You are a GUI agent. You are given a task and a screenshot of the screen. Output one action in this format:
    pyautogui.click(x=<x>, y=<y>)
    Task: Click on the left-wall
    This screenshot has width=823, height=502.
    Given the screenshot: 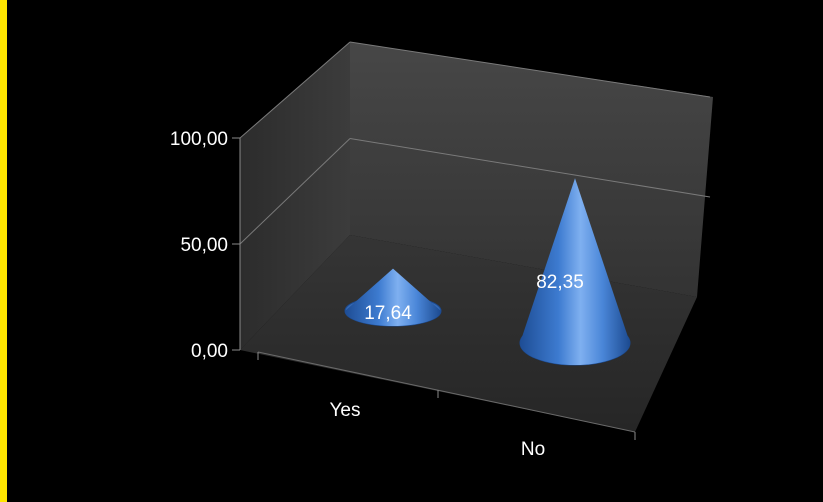 What is the action you would take?
    pyautogui.click(x=295, y=196)
    